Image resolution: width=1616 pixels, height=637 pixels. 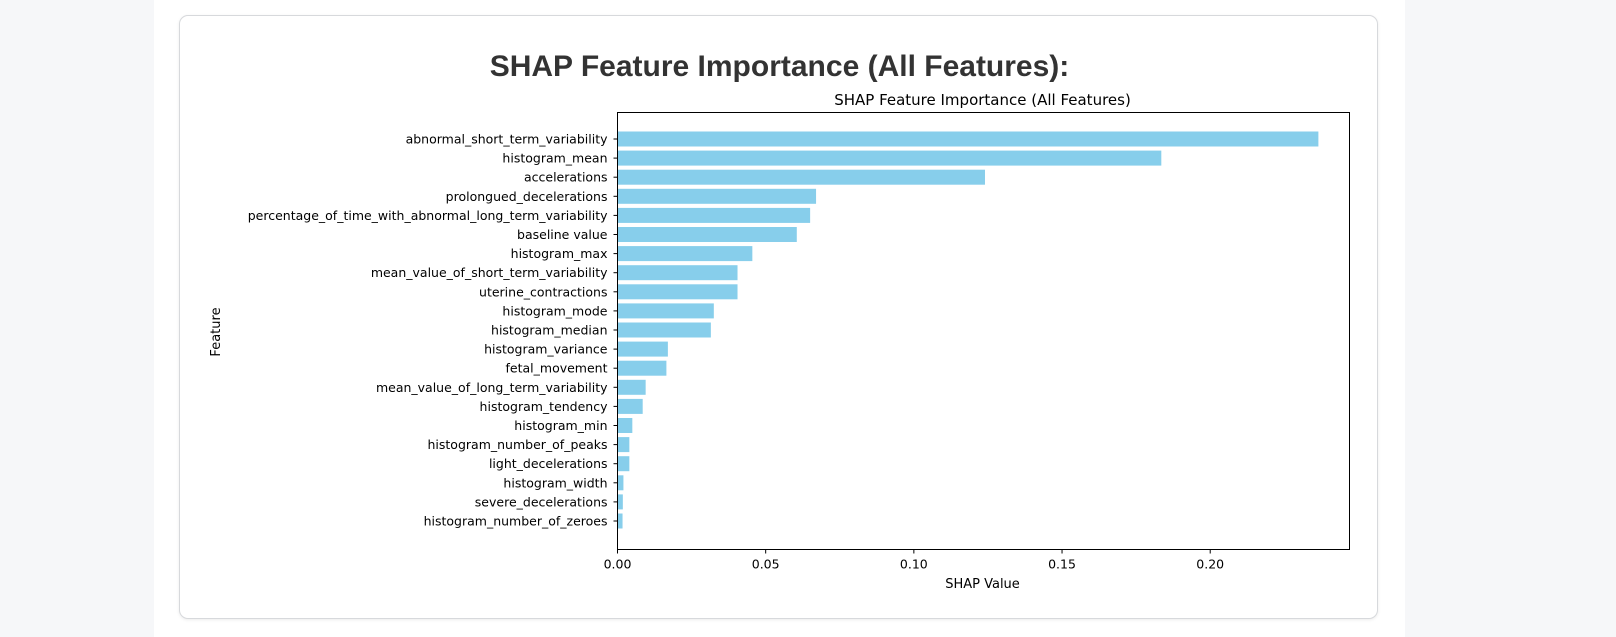 I want to click on bar-mean-value-of-short-term-variability, so click(x=677, y=273).